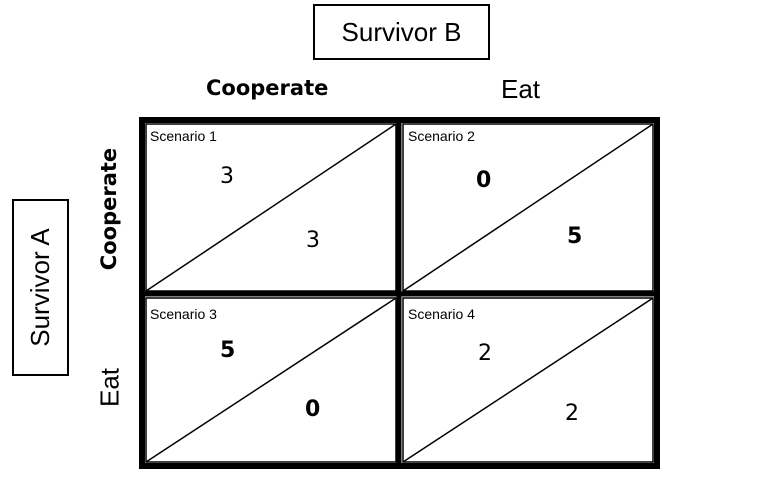  Describe the element at coordinates (183, 314) in the screenshot. I see `scenario-3-label: Scenario 3` at that location.